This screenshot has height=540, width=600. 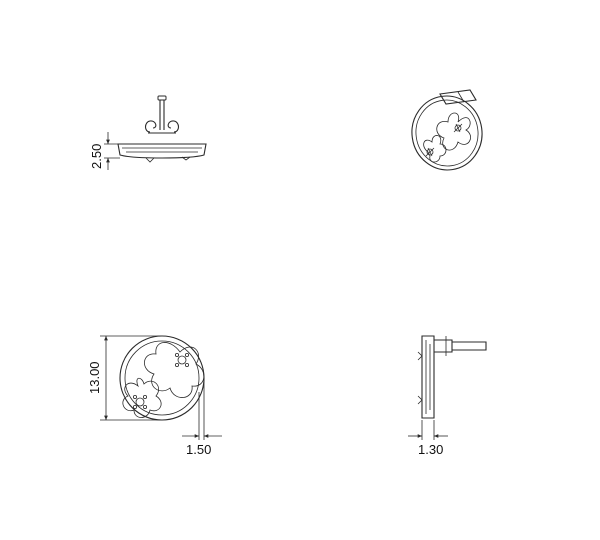 What do you see at coordinates (430, 449) in the screenshot?
I see `dim-profile-thickness: 1.30` at bounding box center [430, 449].